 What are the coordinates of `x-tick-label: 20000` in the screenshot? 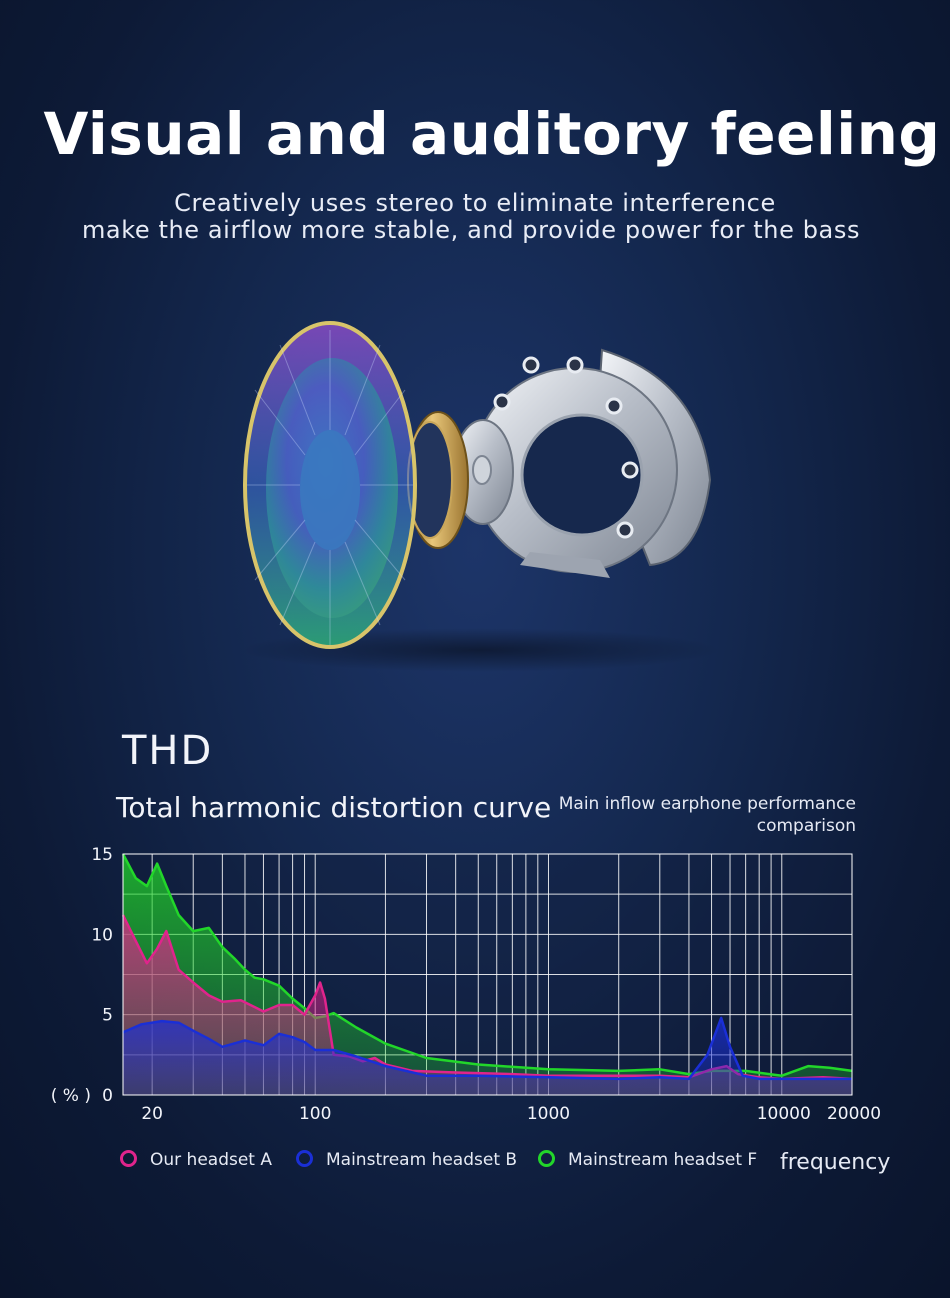 It's located at (854, 1114).